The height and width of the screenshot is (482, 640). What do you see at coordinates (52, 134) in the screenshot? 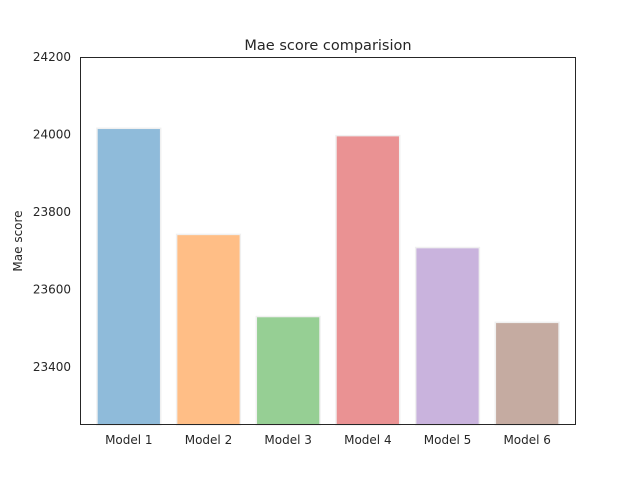
I see `y-tick-label: 24000` at bounding box center [52, 134].